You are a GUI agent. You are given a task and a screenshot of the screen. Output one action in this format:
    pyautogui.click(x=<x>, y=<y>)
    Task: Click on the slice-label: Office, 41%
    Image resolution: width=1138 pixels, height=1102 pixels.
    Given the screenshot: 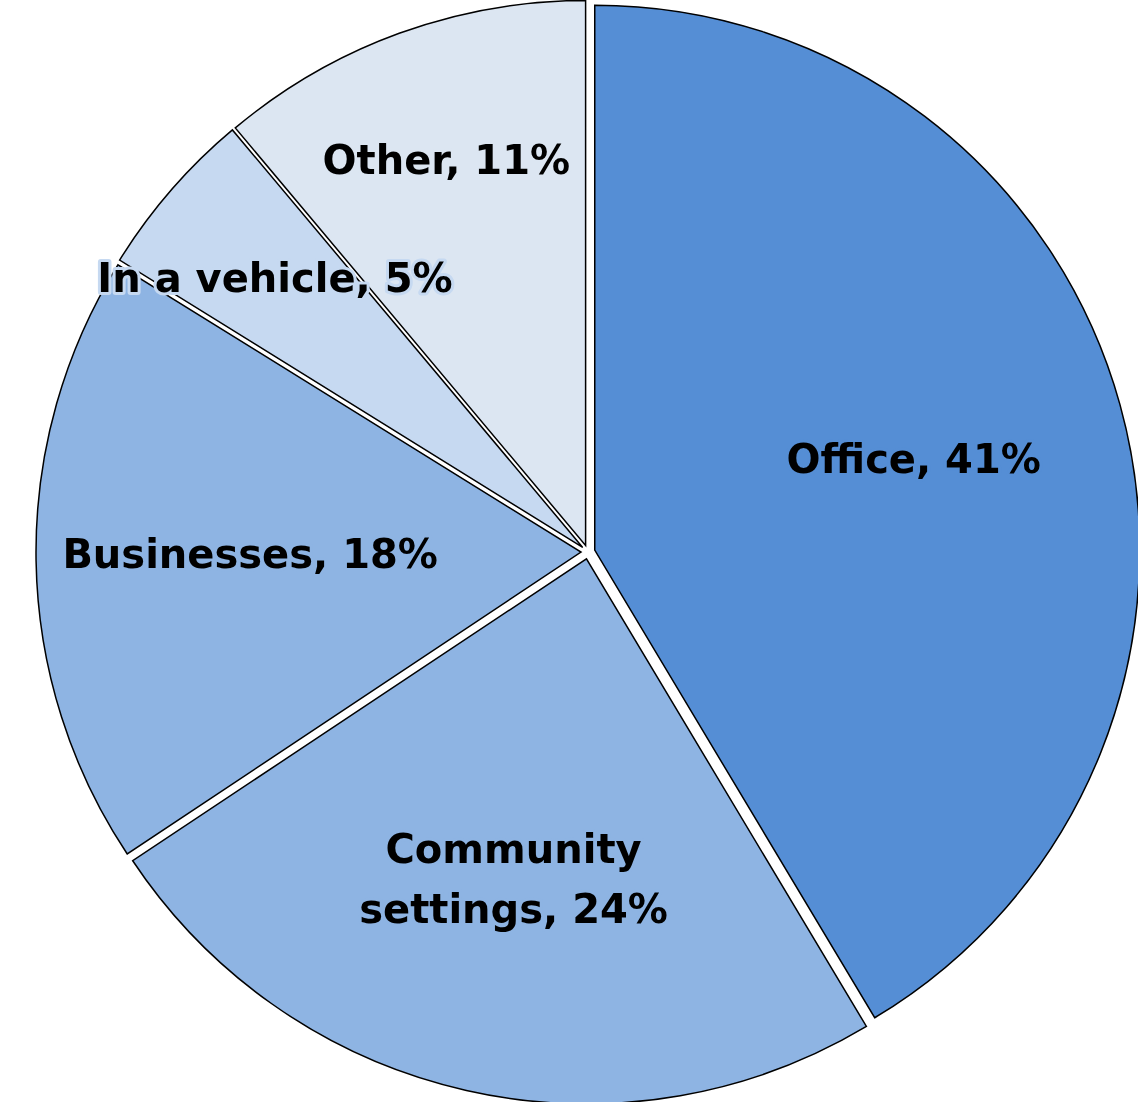 What is the action you would take?
    pyautogui.click(x=913, y=458)
    